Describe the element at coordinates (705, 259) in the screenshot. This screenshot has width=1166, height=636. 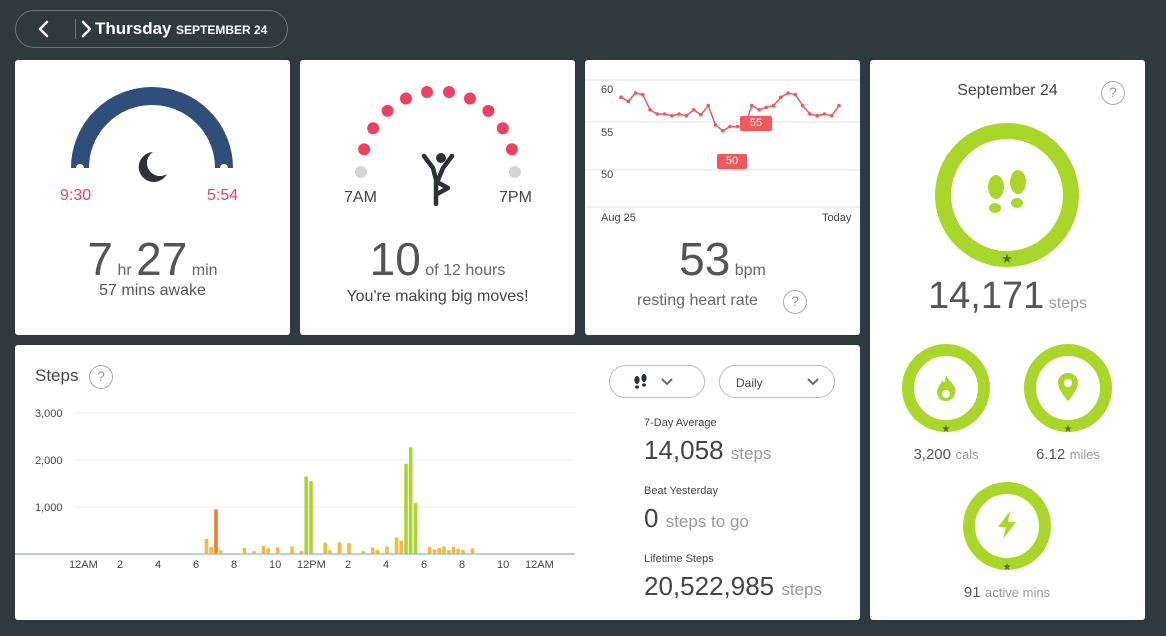
I see `heart-bpm-value: 53` at that location.